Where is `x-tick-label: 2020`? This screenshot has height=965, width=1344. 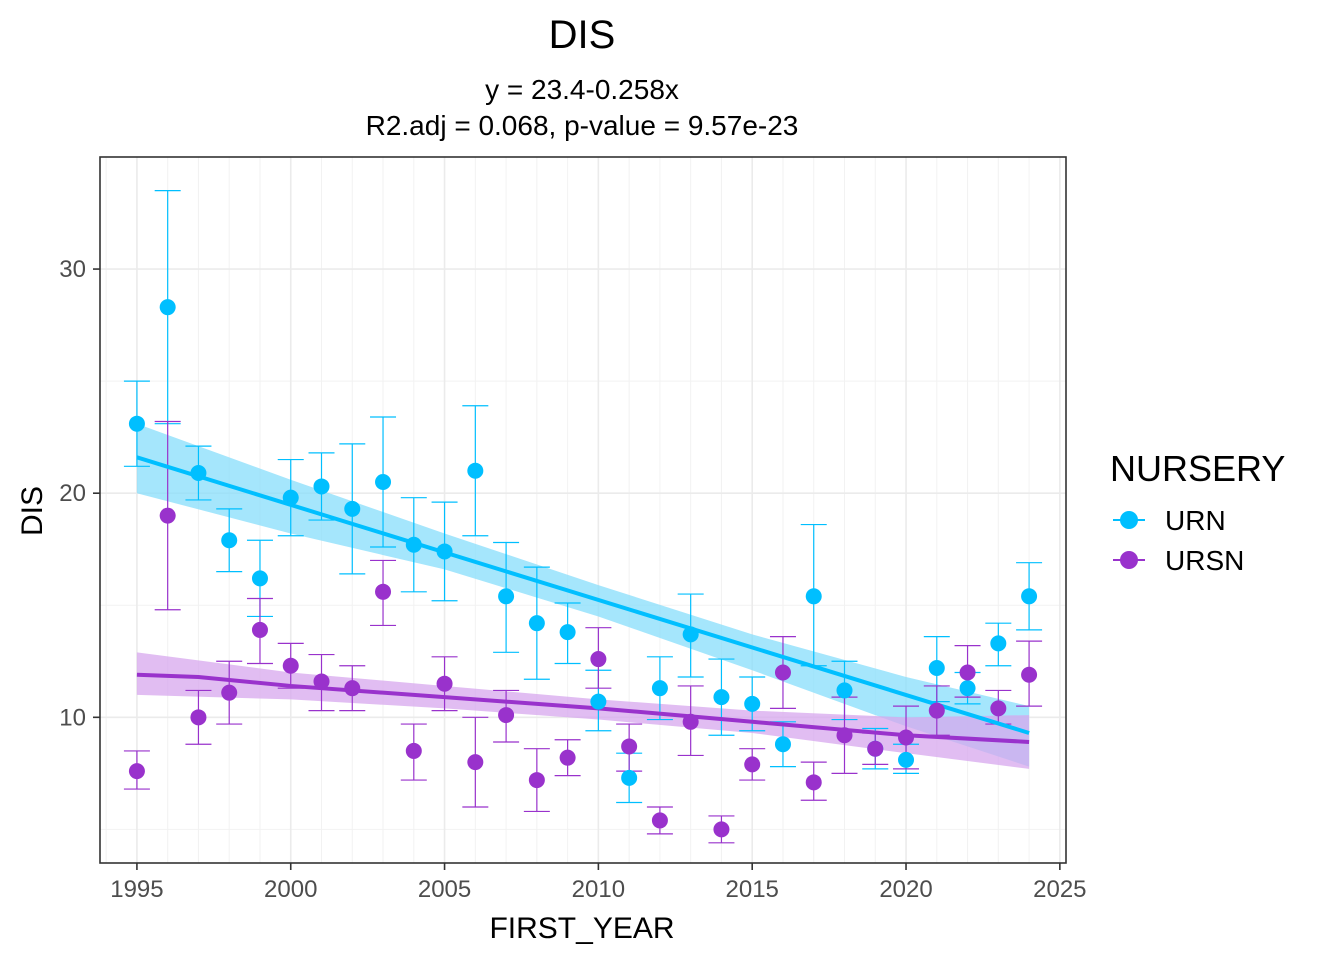
x-tick-label: 2020 is located at coordinates (905, 889).